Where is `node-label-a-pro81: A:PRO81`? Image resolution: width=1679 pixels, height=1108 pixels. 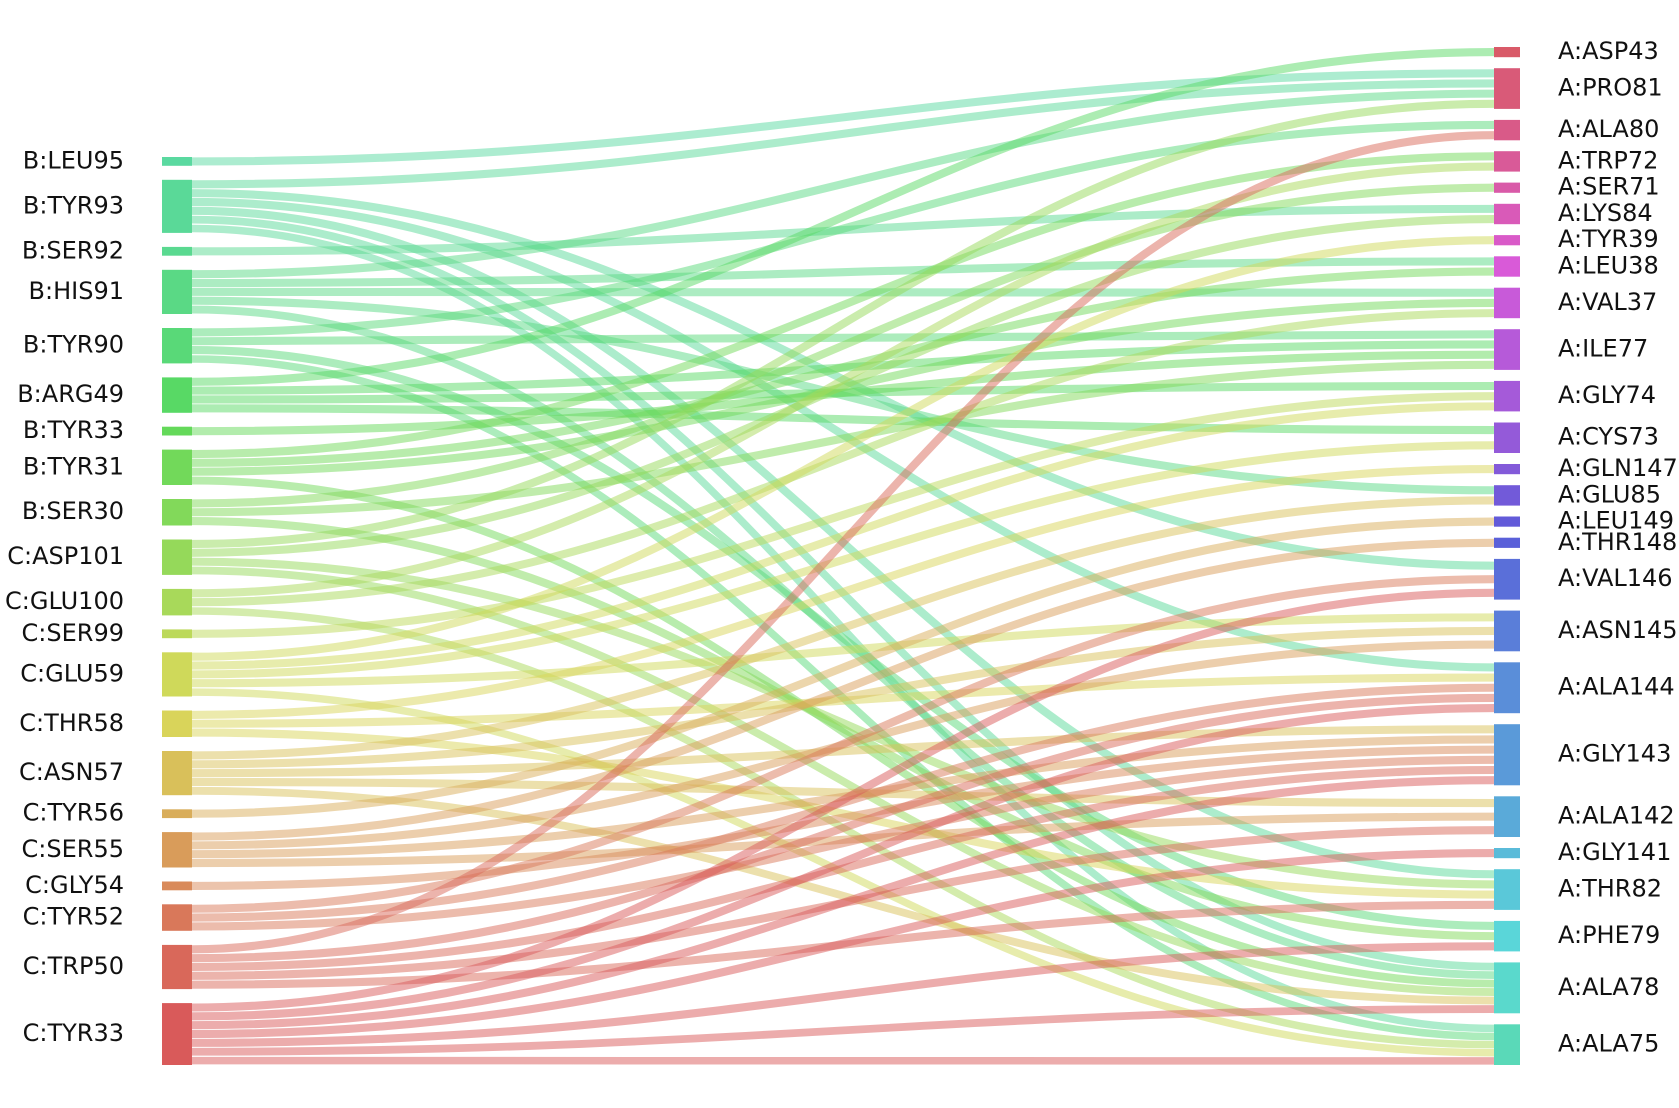
node-label-a-pro81: A:PRO81 is located at coordinates (1610, 88).